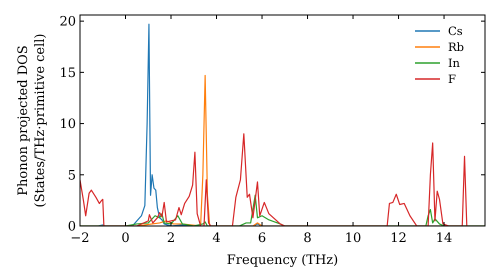  Describe the element at coordinates (455, 31) in the screenshot. I see `legend-label: Cs` at that location.